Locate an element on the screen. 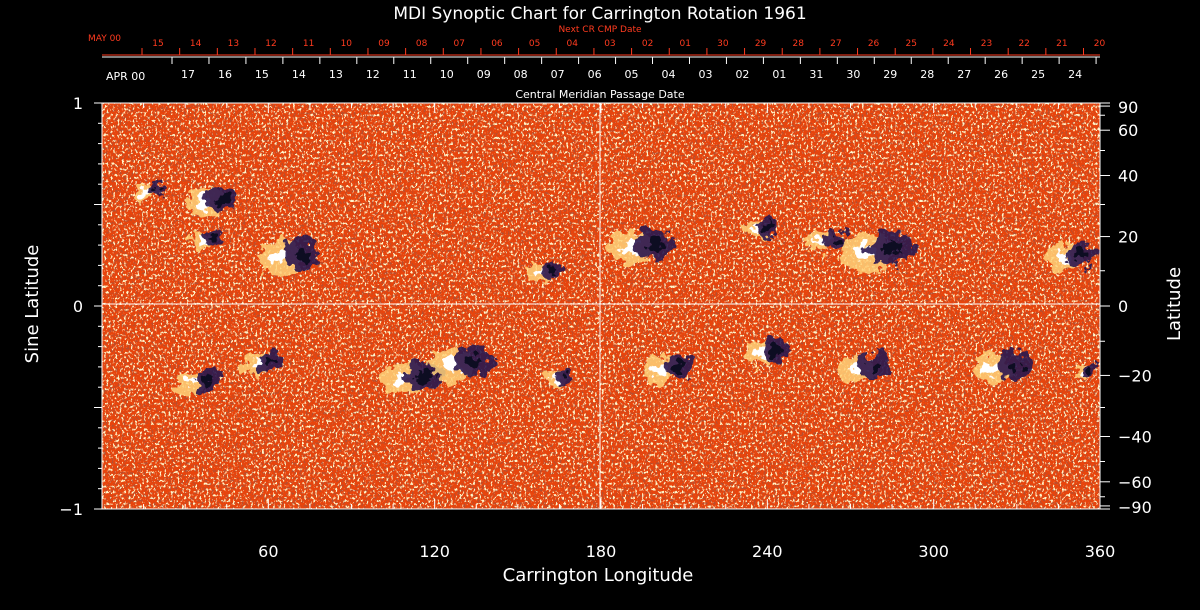 This screenshot has height=610, width=1200. next-cr-date-label: 02 is located at coordinates (647, 44).